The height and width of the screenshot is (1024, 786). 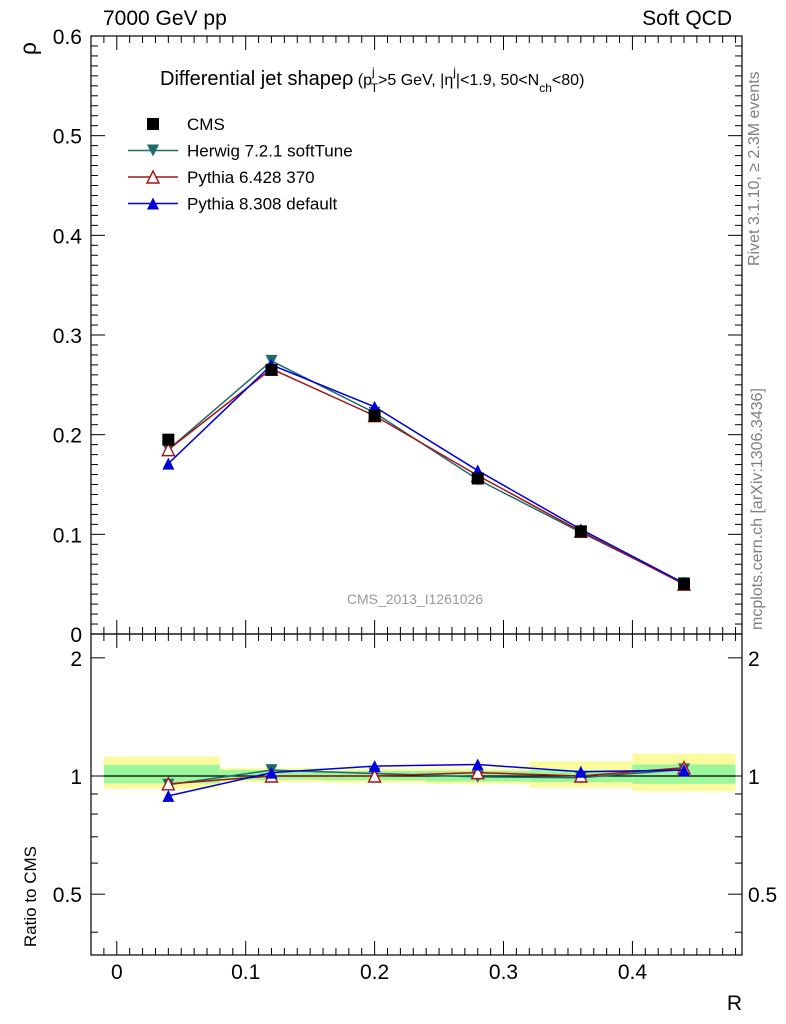 What do you see at coordinates (754, 659) in the screenshot?
I see `ratio-y-tick-label-right: 2` at bounding box center [754, 659].